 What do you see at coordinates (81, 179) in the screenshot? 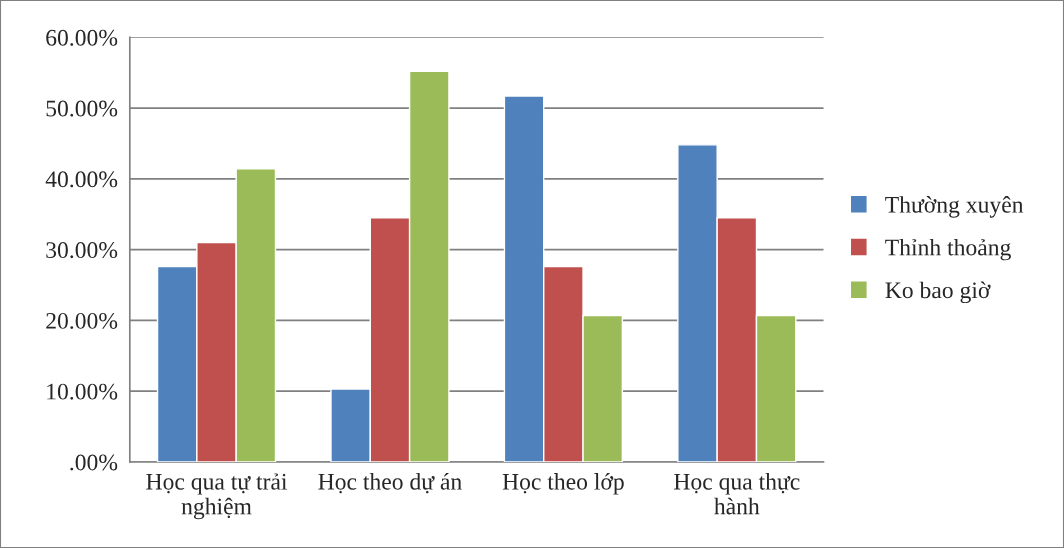
I see `y-tick-label: 40.00%` at bounding box center [81, 179].